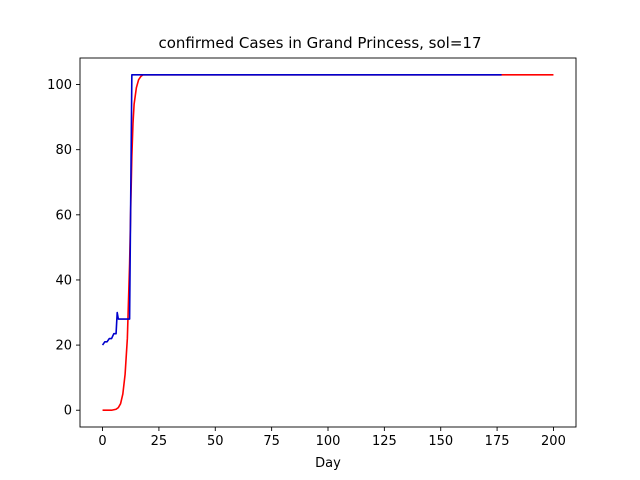 The width and height of the screenshot is (640, 480). I want to click on x-tick-label: 125, so click(384, 441).